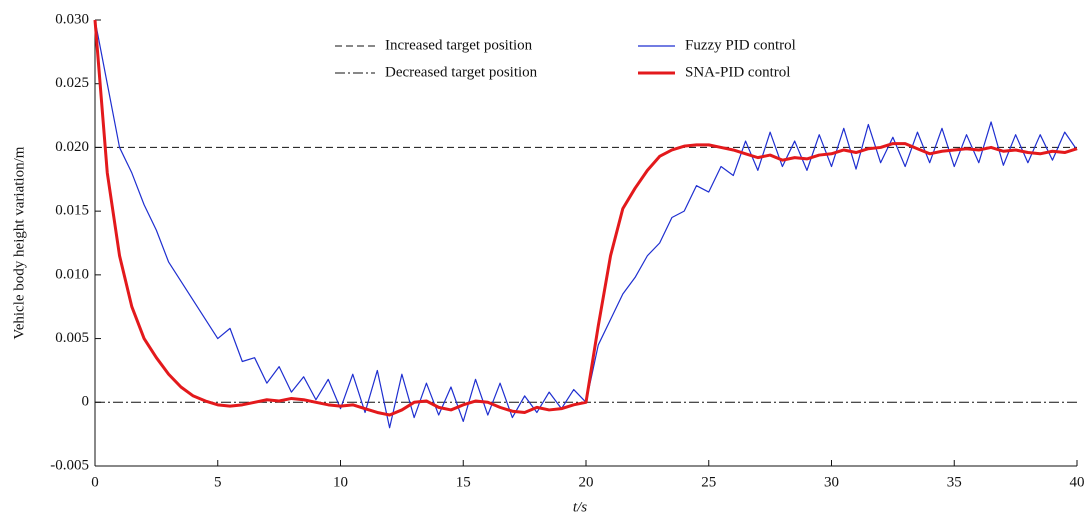 The image size is (1088, 520). Describe the element at coordinates (72, 338) in the screenshot. I see `y-tick-label: 0.005` at that location.